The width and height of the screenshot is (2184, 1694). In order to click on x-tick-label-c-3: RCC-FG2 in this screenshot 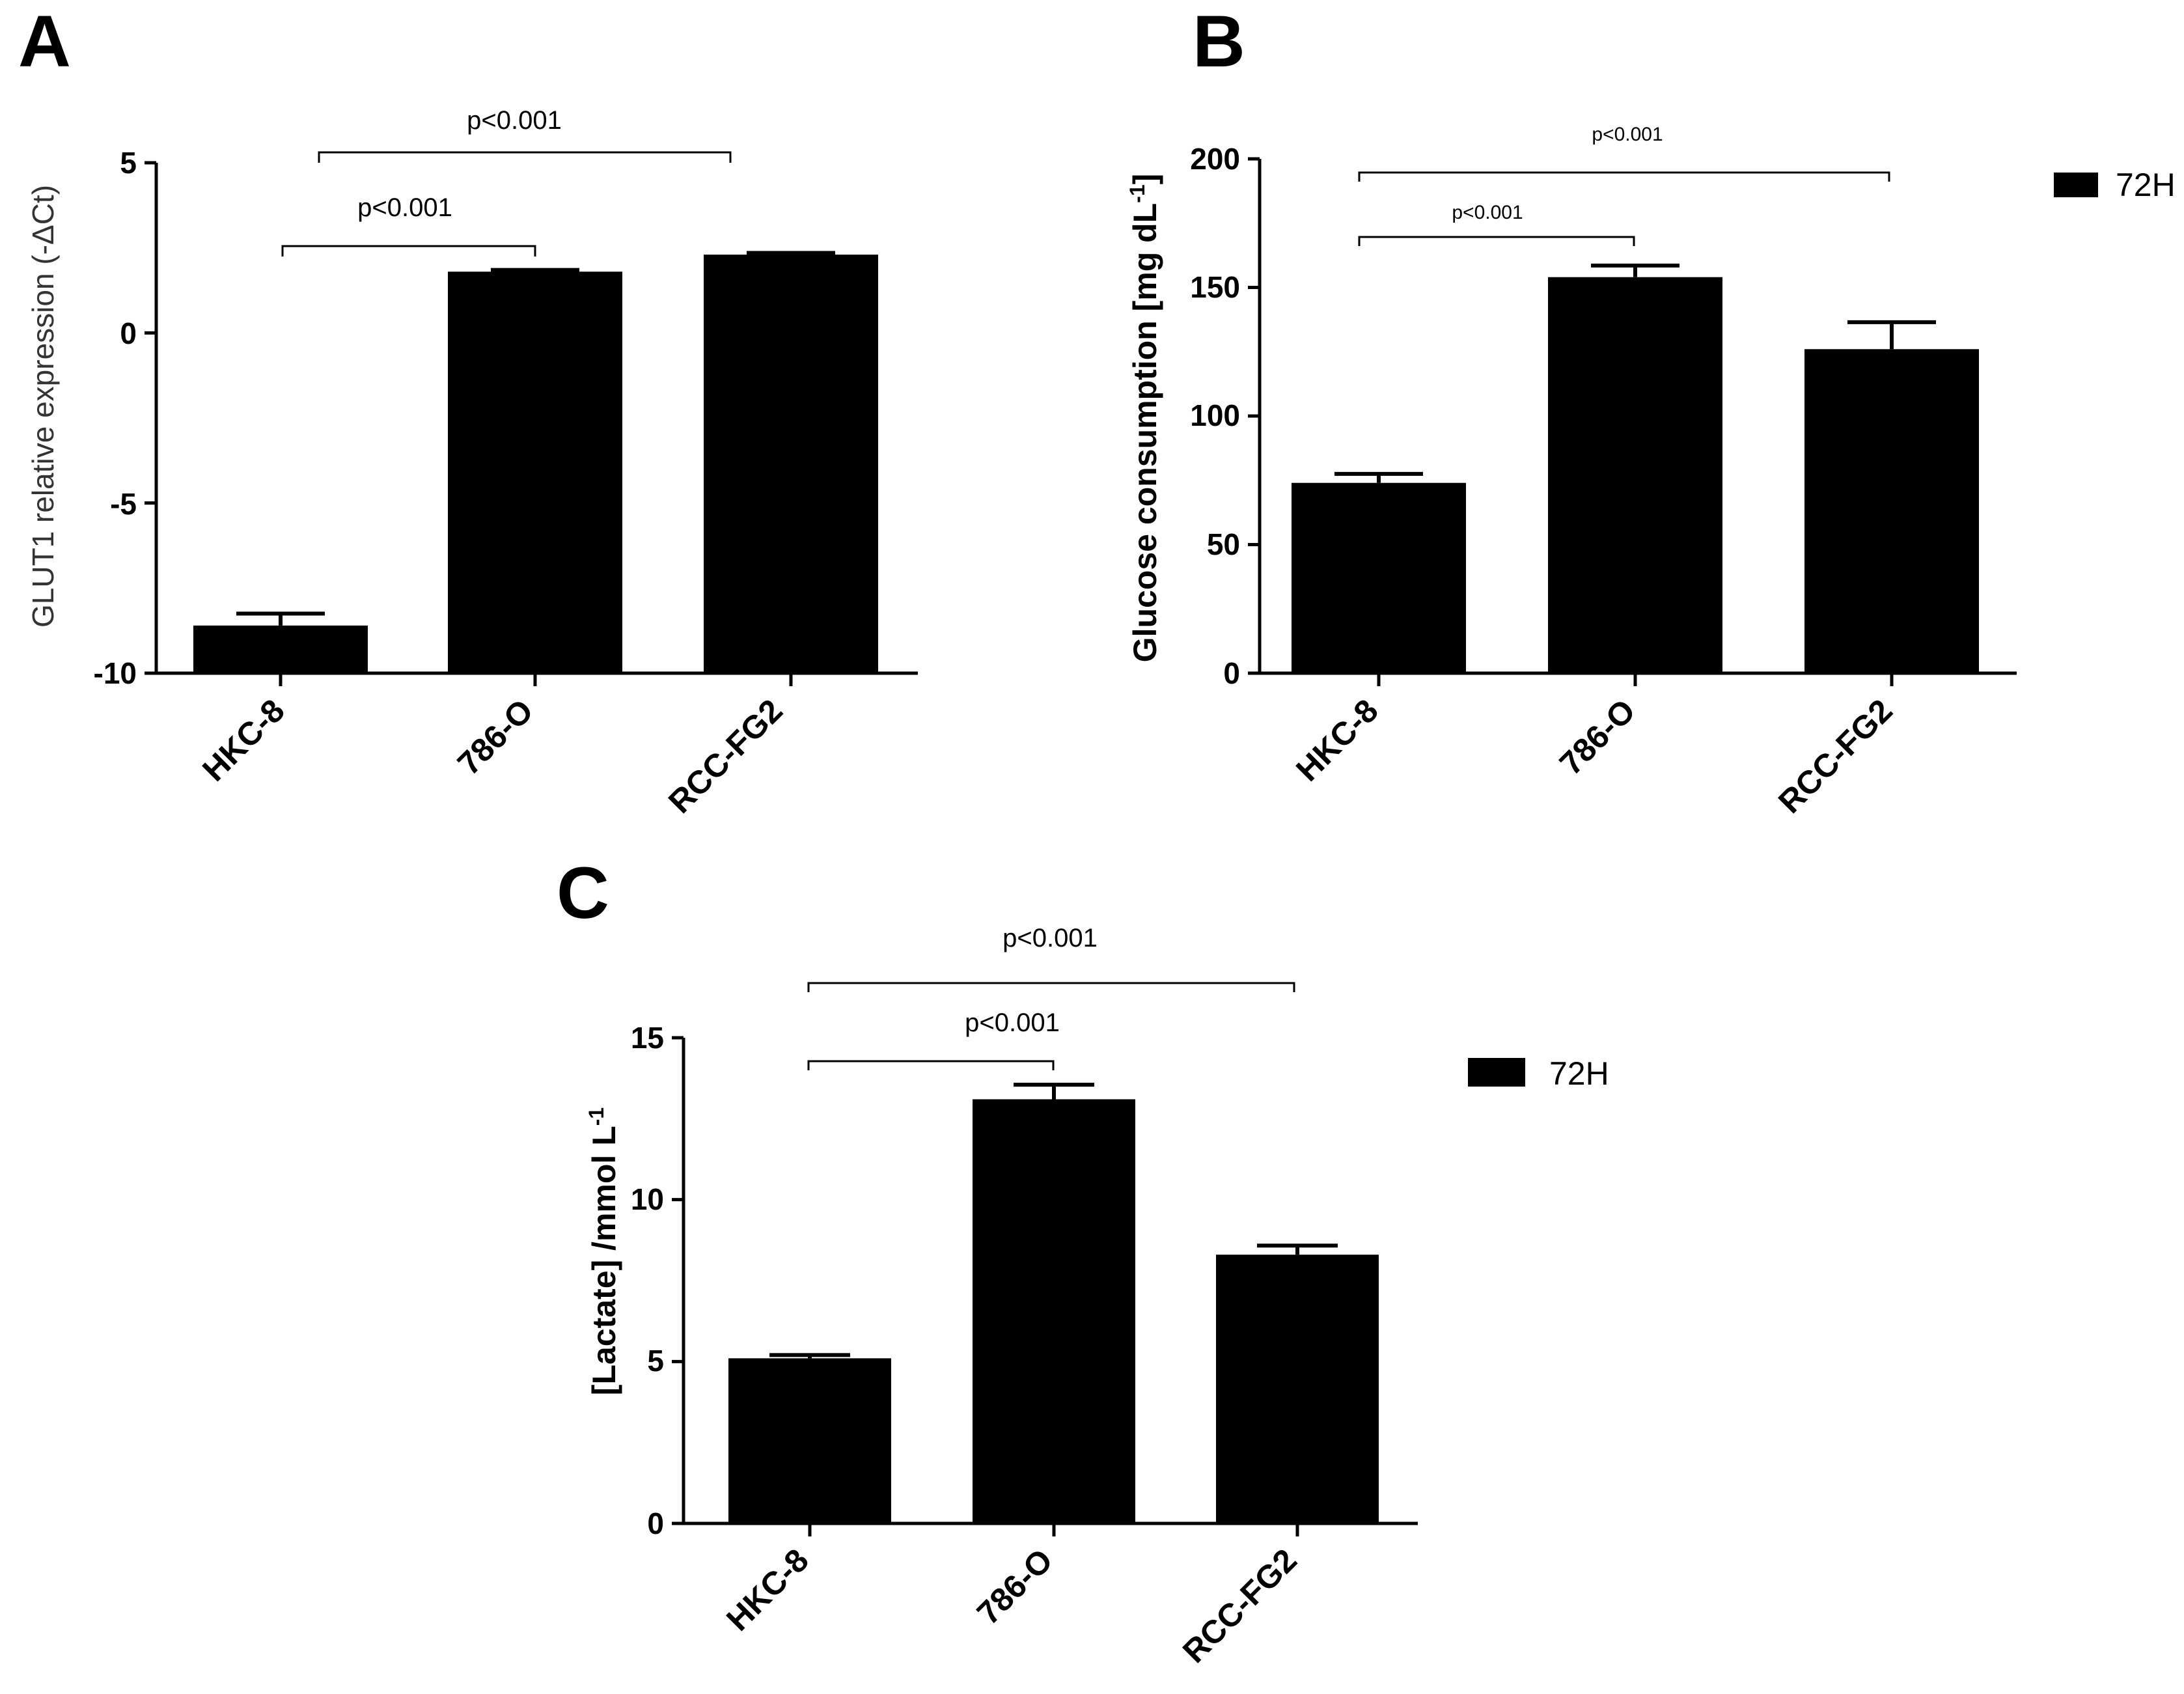, I will do `click(1240, 1606)`.